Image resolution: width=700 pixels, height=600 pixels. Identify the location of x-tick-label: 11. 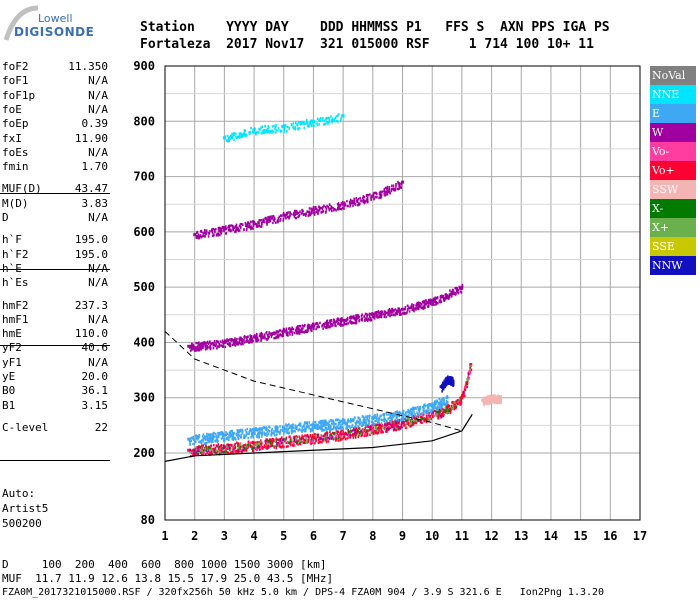
(462, 536).